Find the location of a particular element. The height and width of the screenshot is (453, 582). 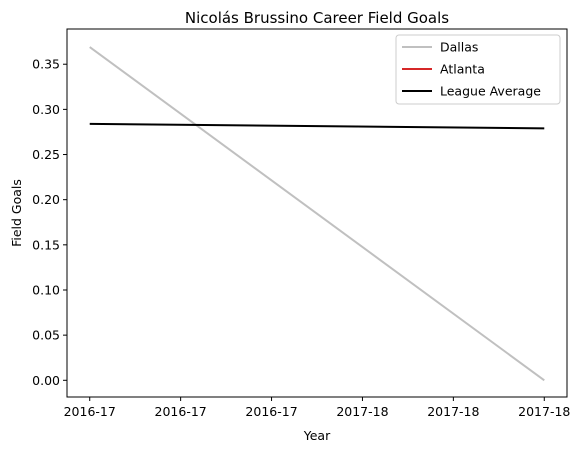

y-tick-label: 0.20 is located at coordinates (46, 199).